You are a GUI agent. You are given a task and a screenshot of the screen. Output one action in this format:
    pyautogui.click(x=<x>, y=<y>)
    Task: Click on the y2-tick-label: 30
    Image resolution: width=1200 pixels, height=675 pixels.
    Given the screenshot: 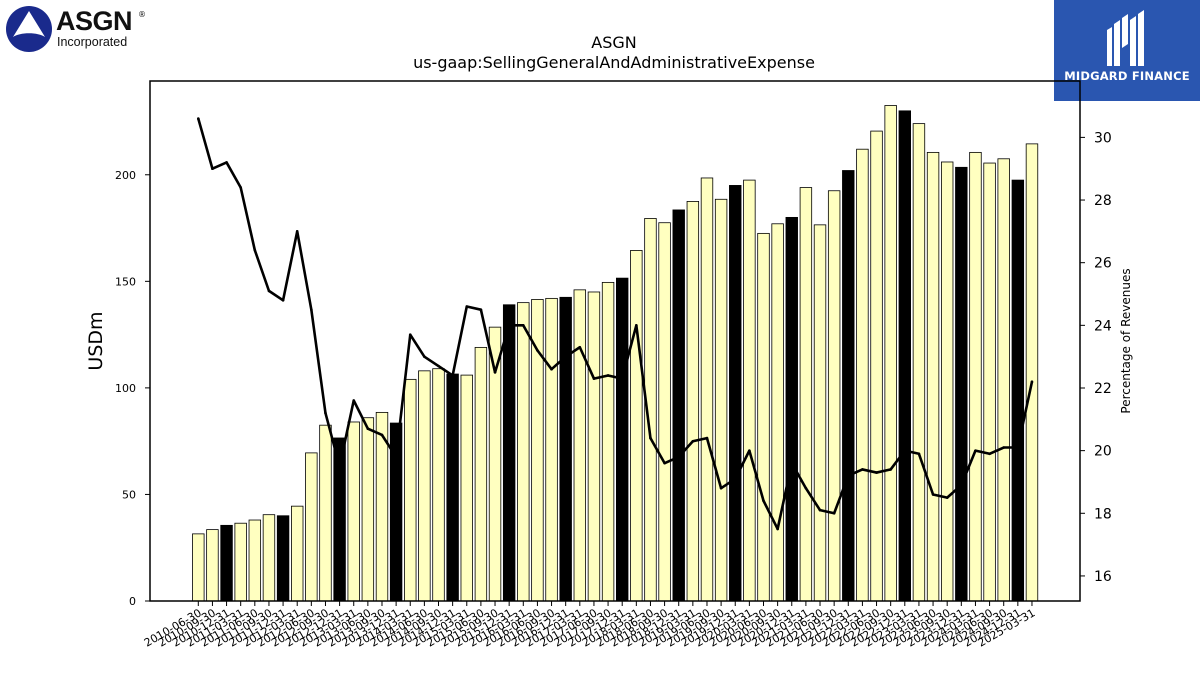 What is the action you would take?
    pyautogui.click(x=1103, y=138)
    